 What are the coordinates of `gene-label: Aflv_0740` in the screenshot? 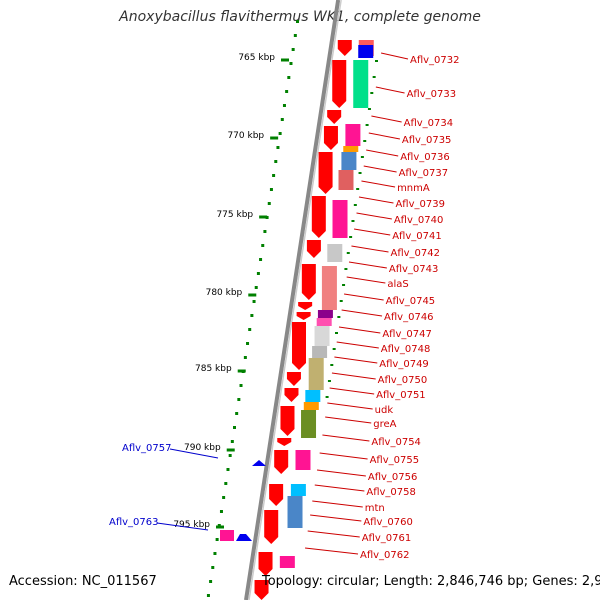 It's located at (419, 220).